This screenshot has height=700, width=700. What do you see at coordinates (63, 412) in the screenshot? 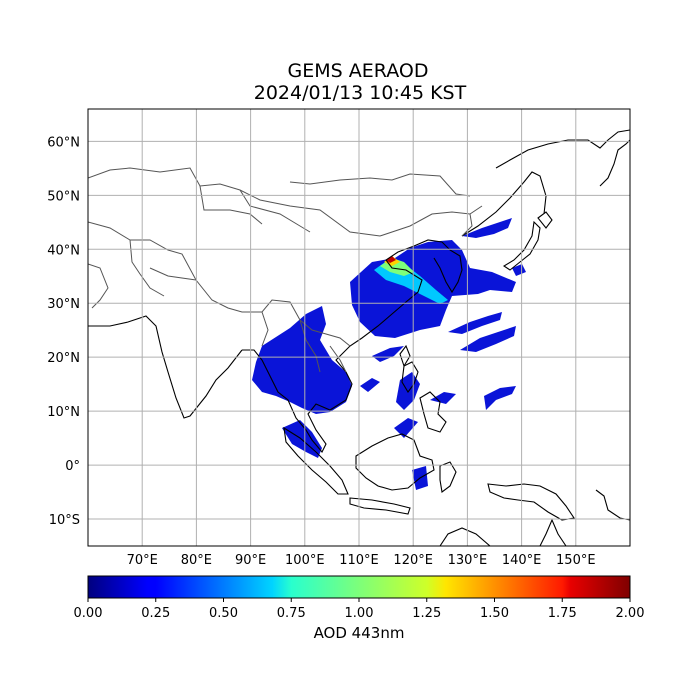
I see `lat-tick-label: 10°N` at bounding box center [63, 412].